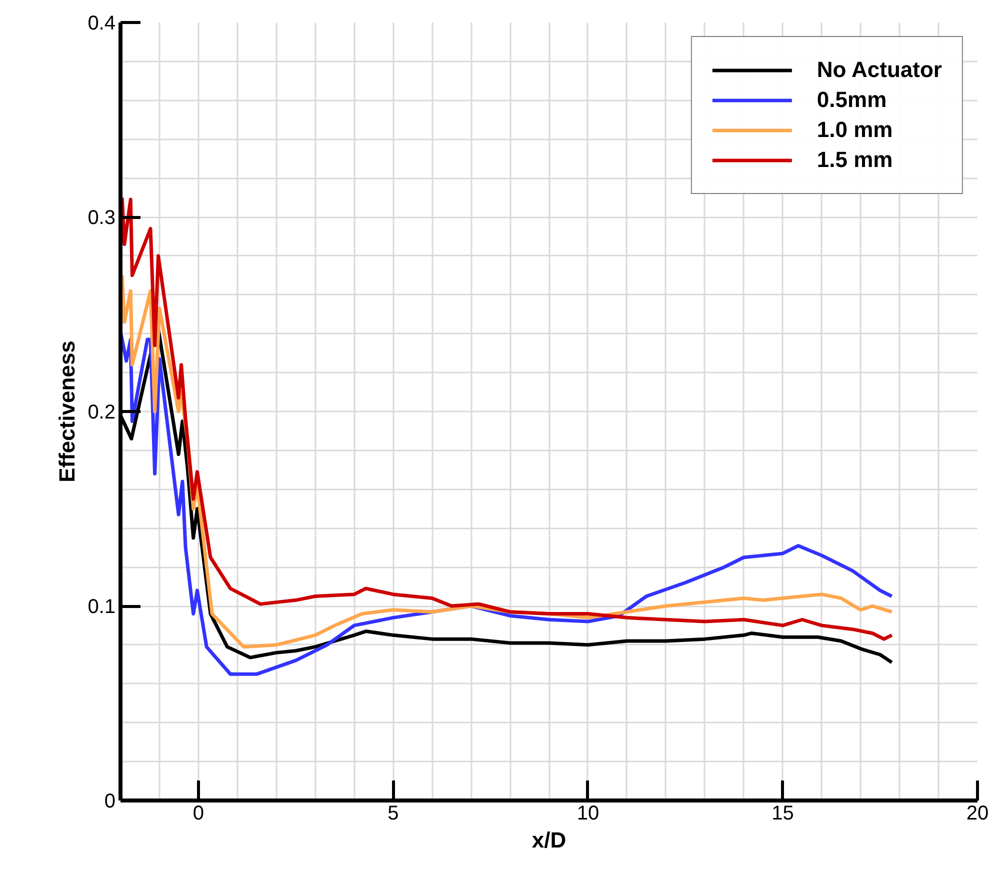 The width and height of the screenshot is (997, 877). What do you see at coordinates (102, 607) in the screenshot?
I see `y-tick-label: 0.1` at bounding box center [102, 607].